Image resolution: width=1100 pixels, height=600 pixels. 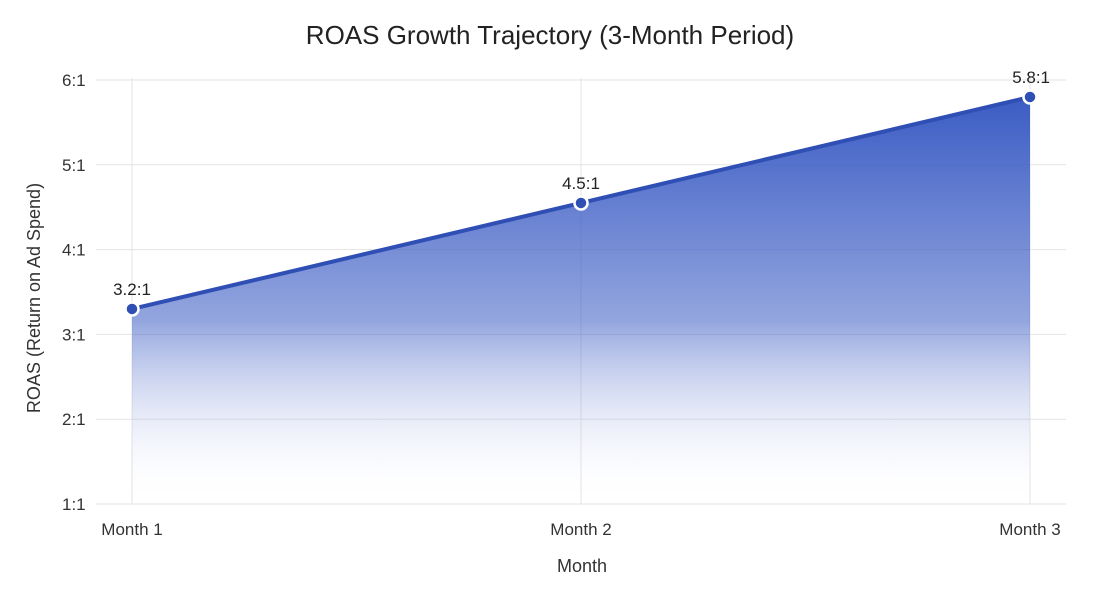 I want to click on x-axis-ticks: Month 1 Month 2 Month 3, so click(x=580, y=529).